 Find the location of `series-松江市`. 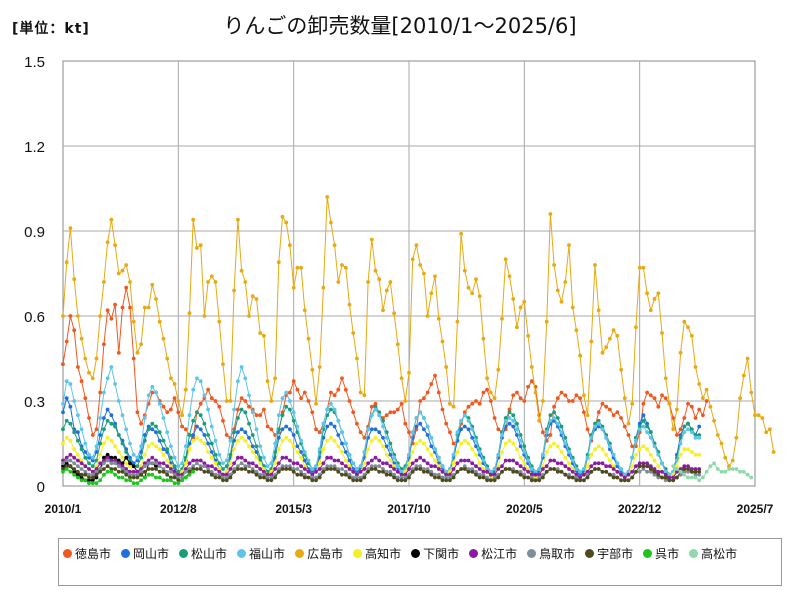

series-松江市 is located at coordinates (381, 466).